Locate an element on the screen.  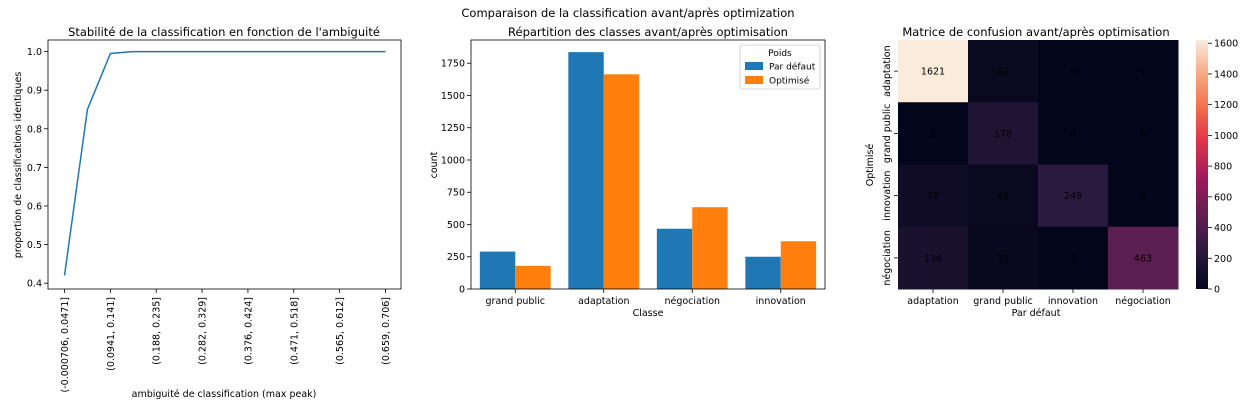
x-tick-label: (0.376, 0.424] is located at coordinates (248, 331).